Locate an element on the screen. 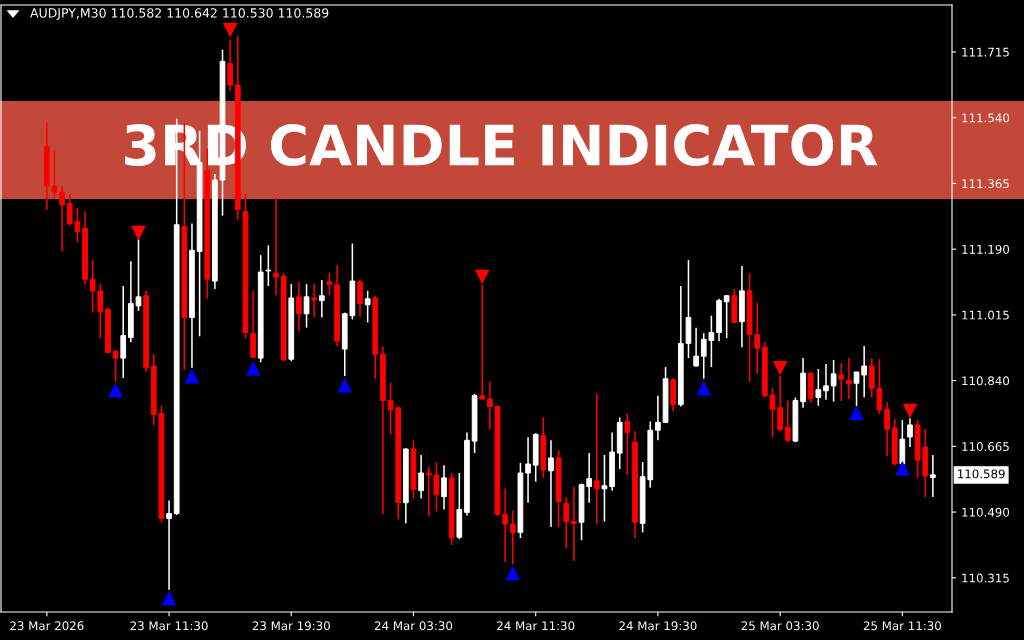 Image resolution: width=1024 pixels, height=640 pixels. text: 110.589 is located at coordinates (981, 474).